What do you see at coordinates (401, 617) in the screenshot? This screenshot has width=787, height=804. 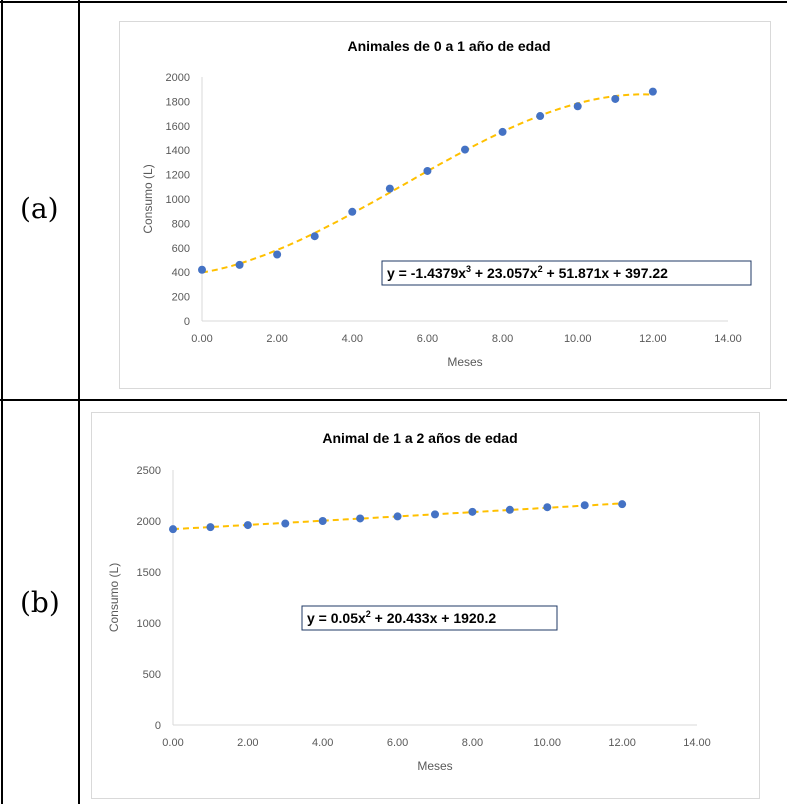 I see `equation-label: y = 0.05x2 + 20.433x + 1920.2` at bounding box center [401, 617].